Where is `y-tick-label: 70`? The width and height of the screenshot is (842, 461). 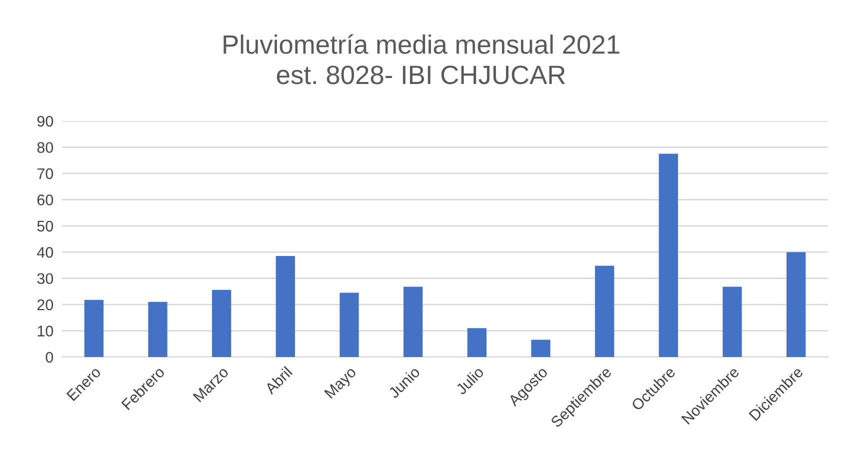
y-tick-label: 70 is located at coordinates (45, 174).